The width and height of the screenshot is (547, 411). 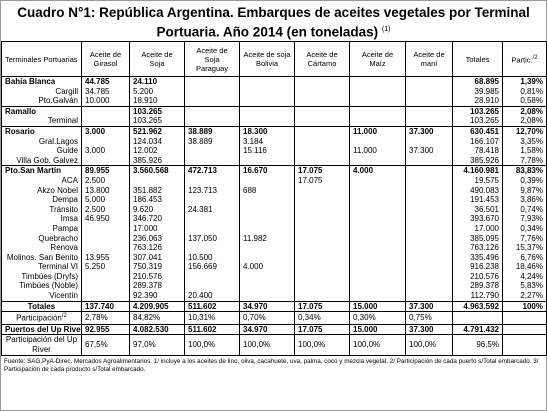 What do you see at coordinates (477, 257) in the screenshot?
I see `cell: 335.496` at bounding box center [477, 257].